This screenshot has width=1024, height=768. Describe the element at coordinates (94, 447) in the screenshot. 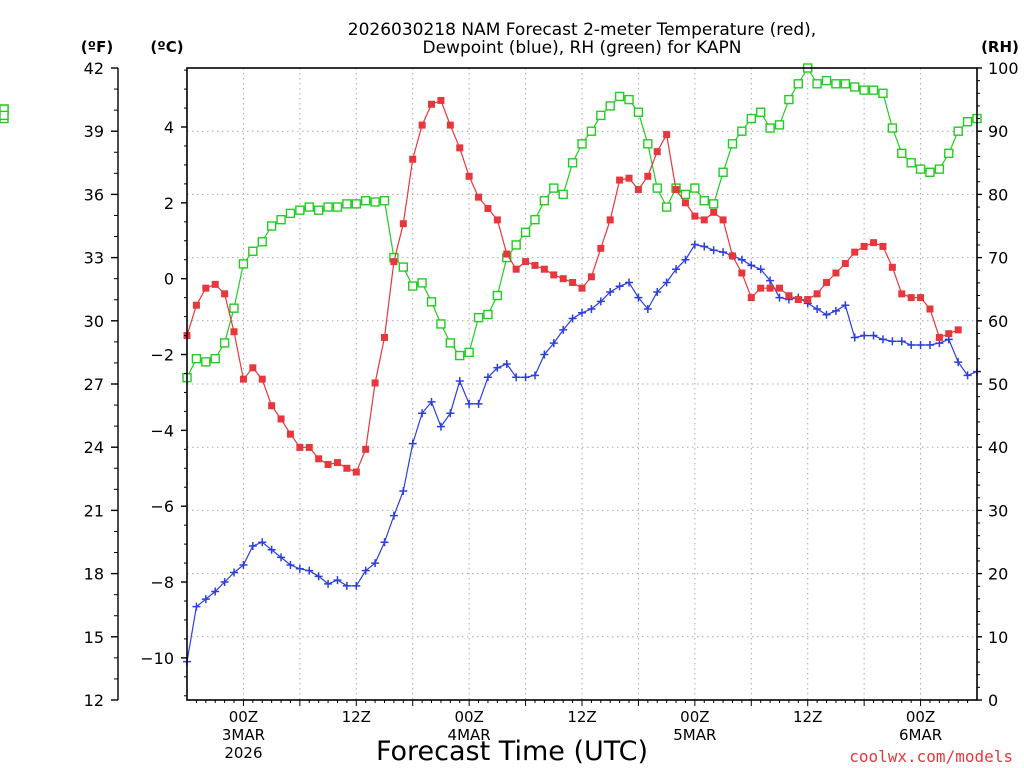

I see `f-tick-label: 24` at that location.